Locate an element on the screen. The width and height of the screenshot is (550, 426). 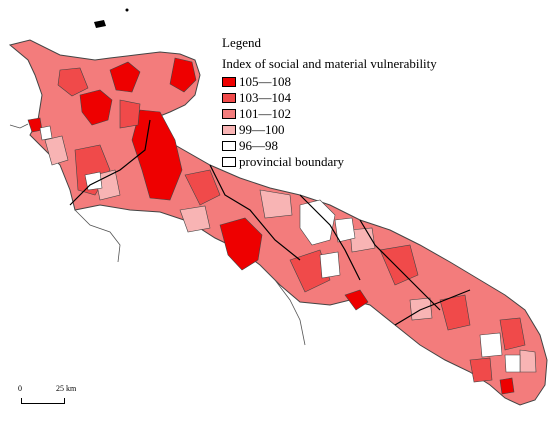
legend-label: 105—108 is located at coordinates (265, 81).